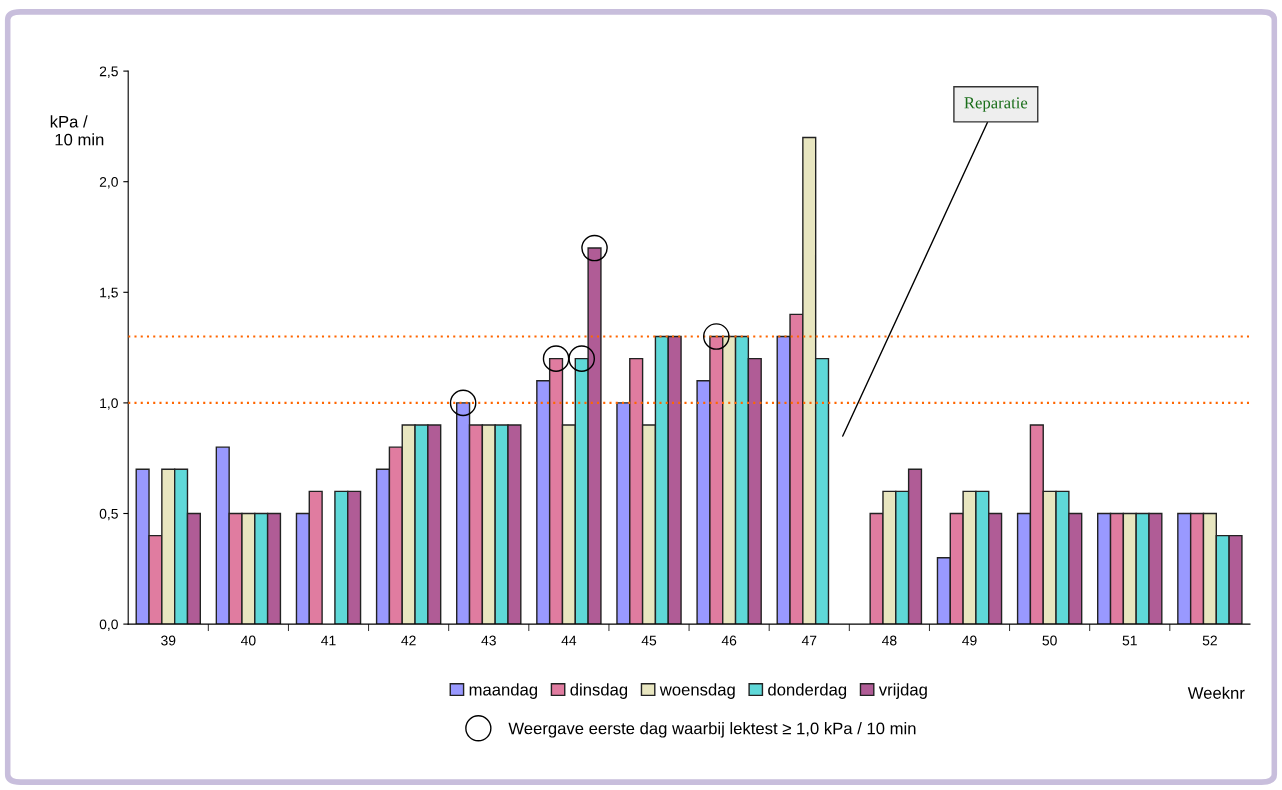  I want to click on x-tick-label: 40, so click(248, 640).